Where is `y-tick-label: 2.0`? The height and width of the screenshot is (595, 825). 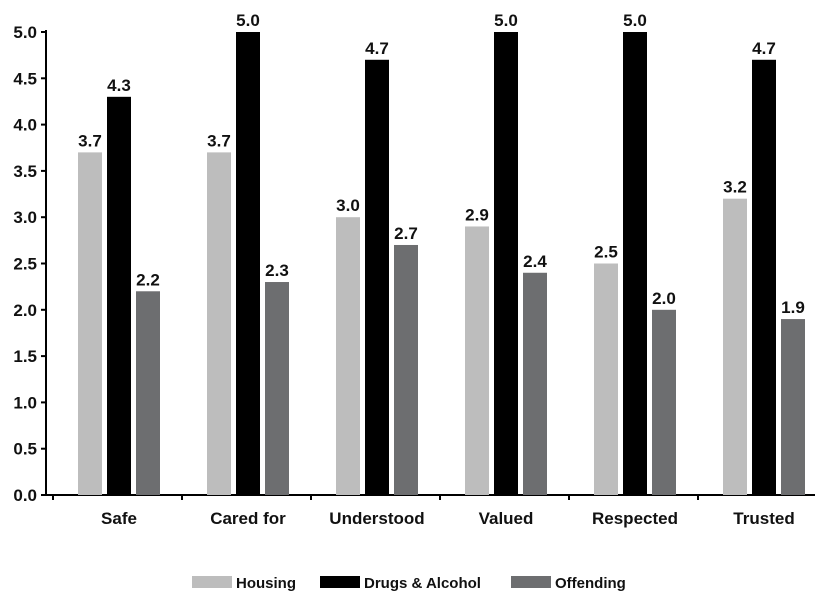
y-tick-label: 2.0 is located at coordinates (25, 310).